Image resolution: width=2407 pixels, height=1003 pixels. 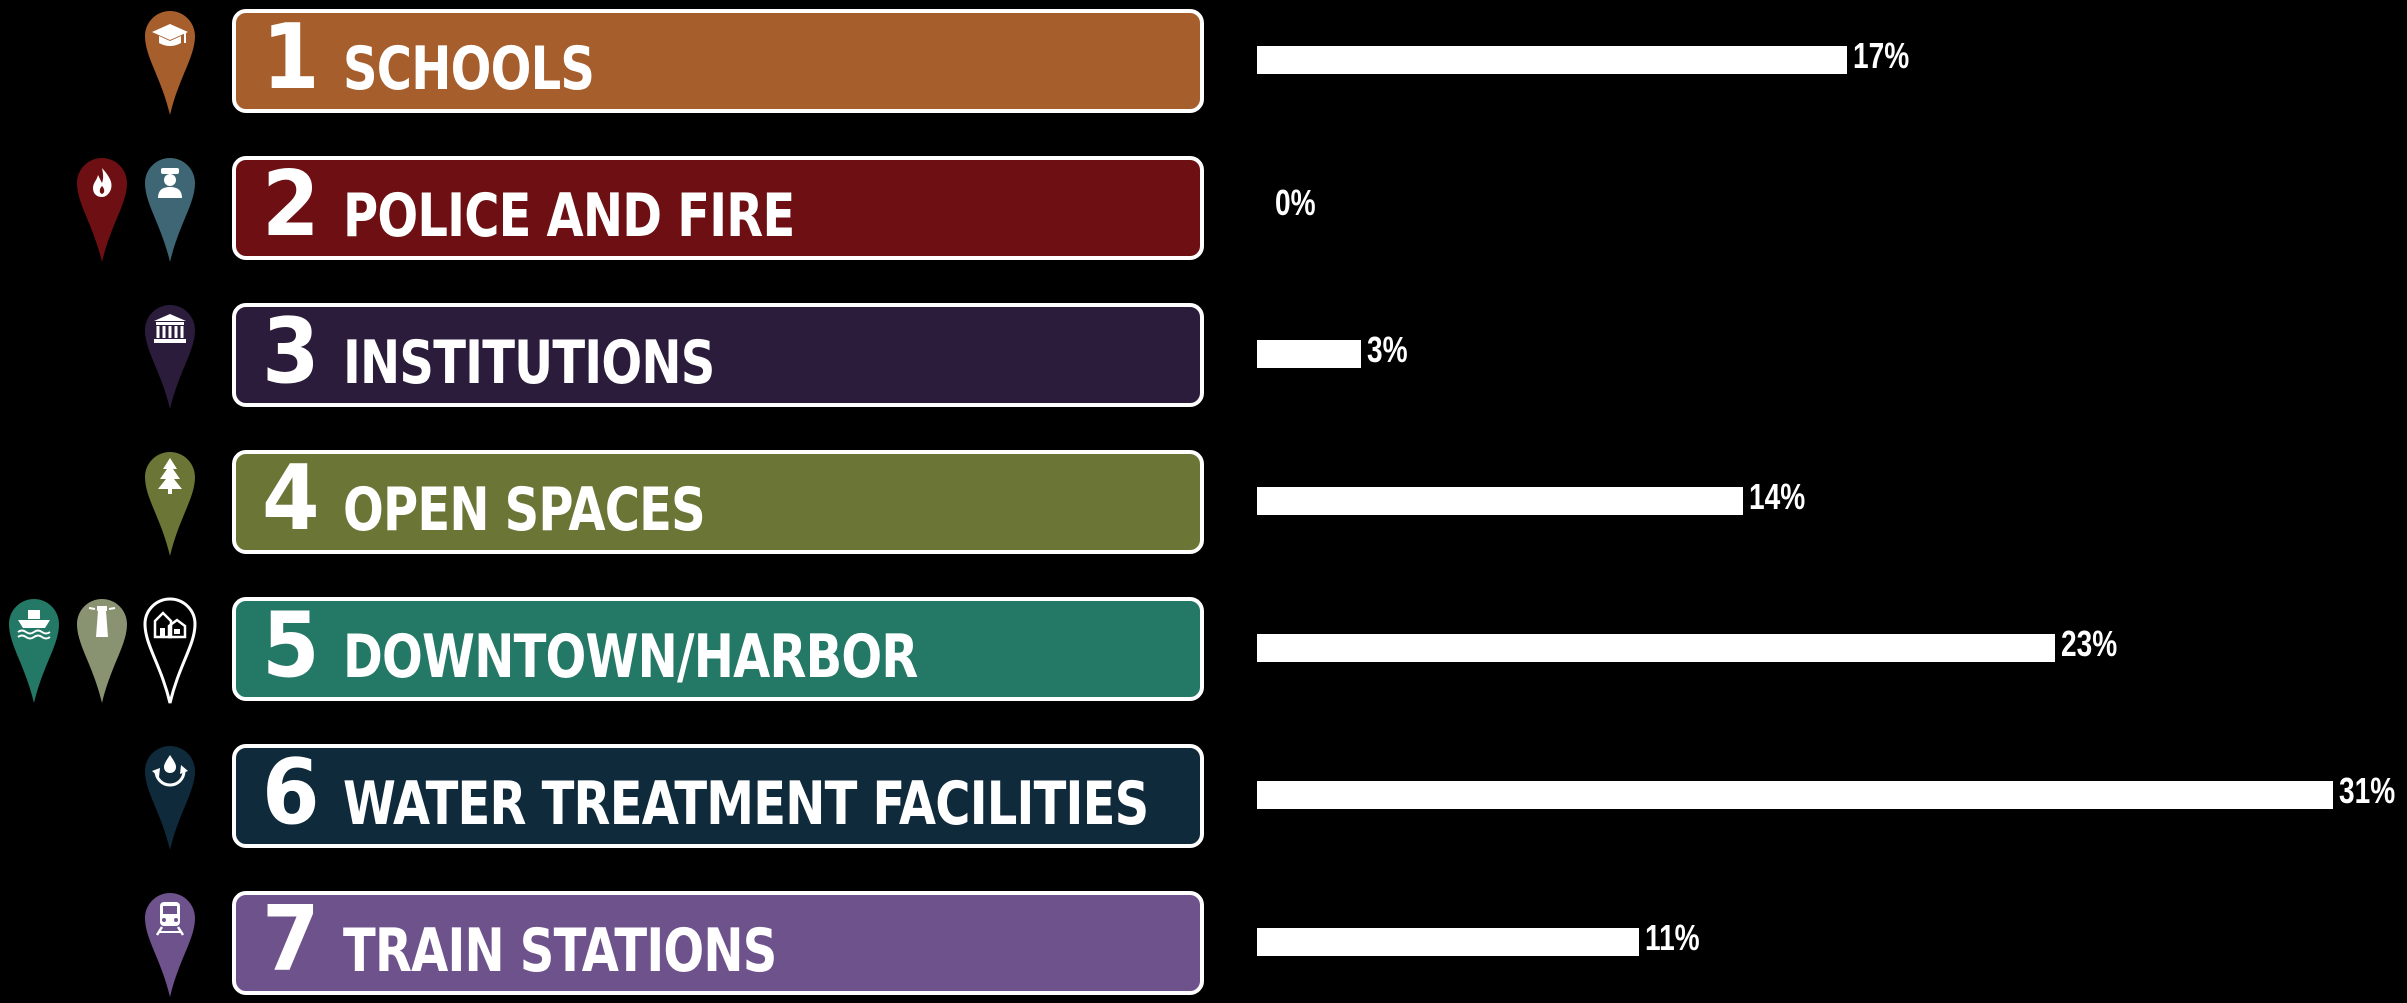 I want to click on category-label-box: 4 OPEN SPACES, so click(x=718, y=502).